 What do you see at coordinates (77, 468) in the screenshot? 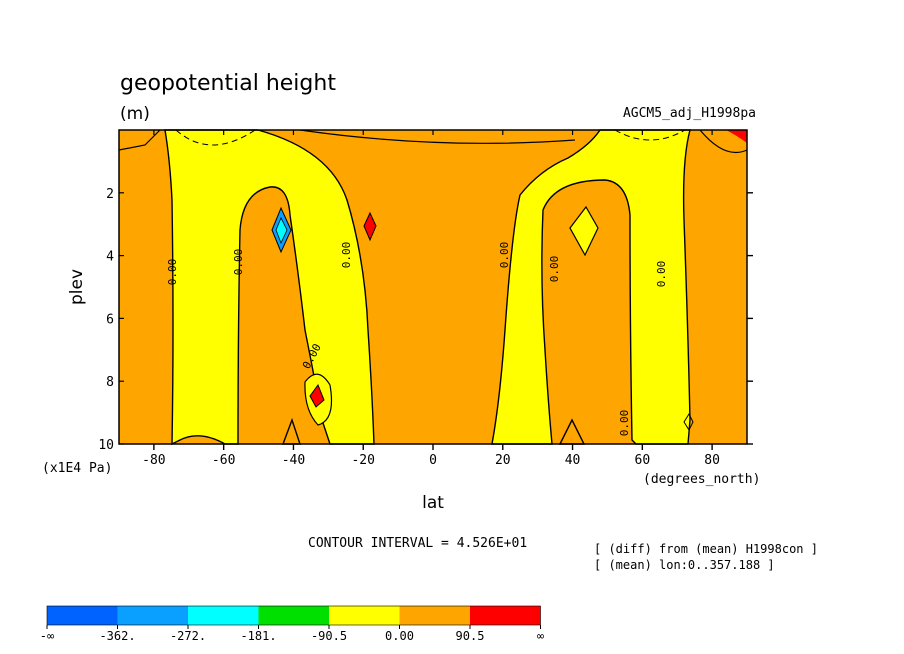
I see `y-axis-unit: (x1E4 Pa)` at bounding box center [77, 468].